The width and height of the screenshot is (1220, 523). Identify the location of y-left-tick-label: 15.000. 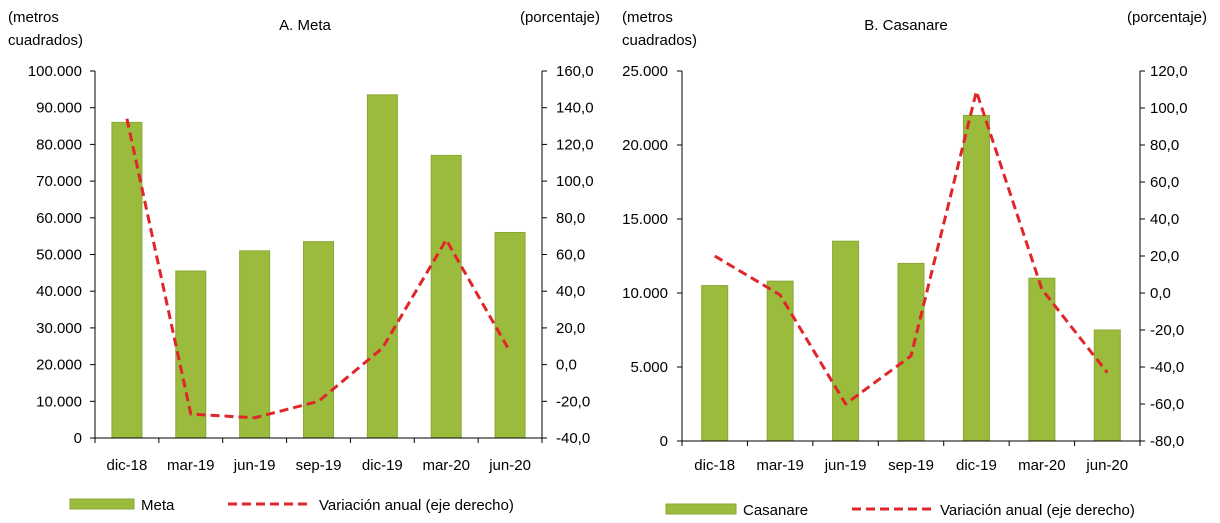
(645, 219).